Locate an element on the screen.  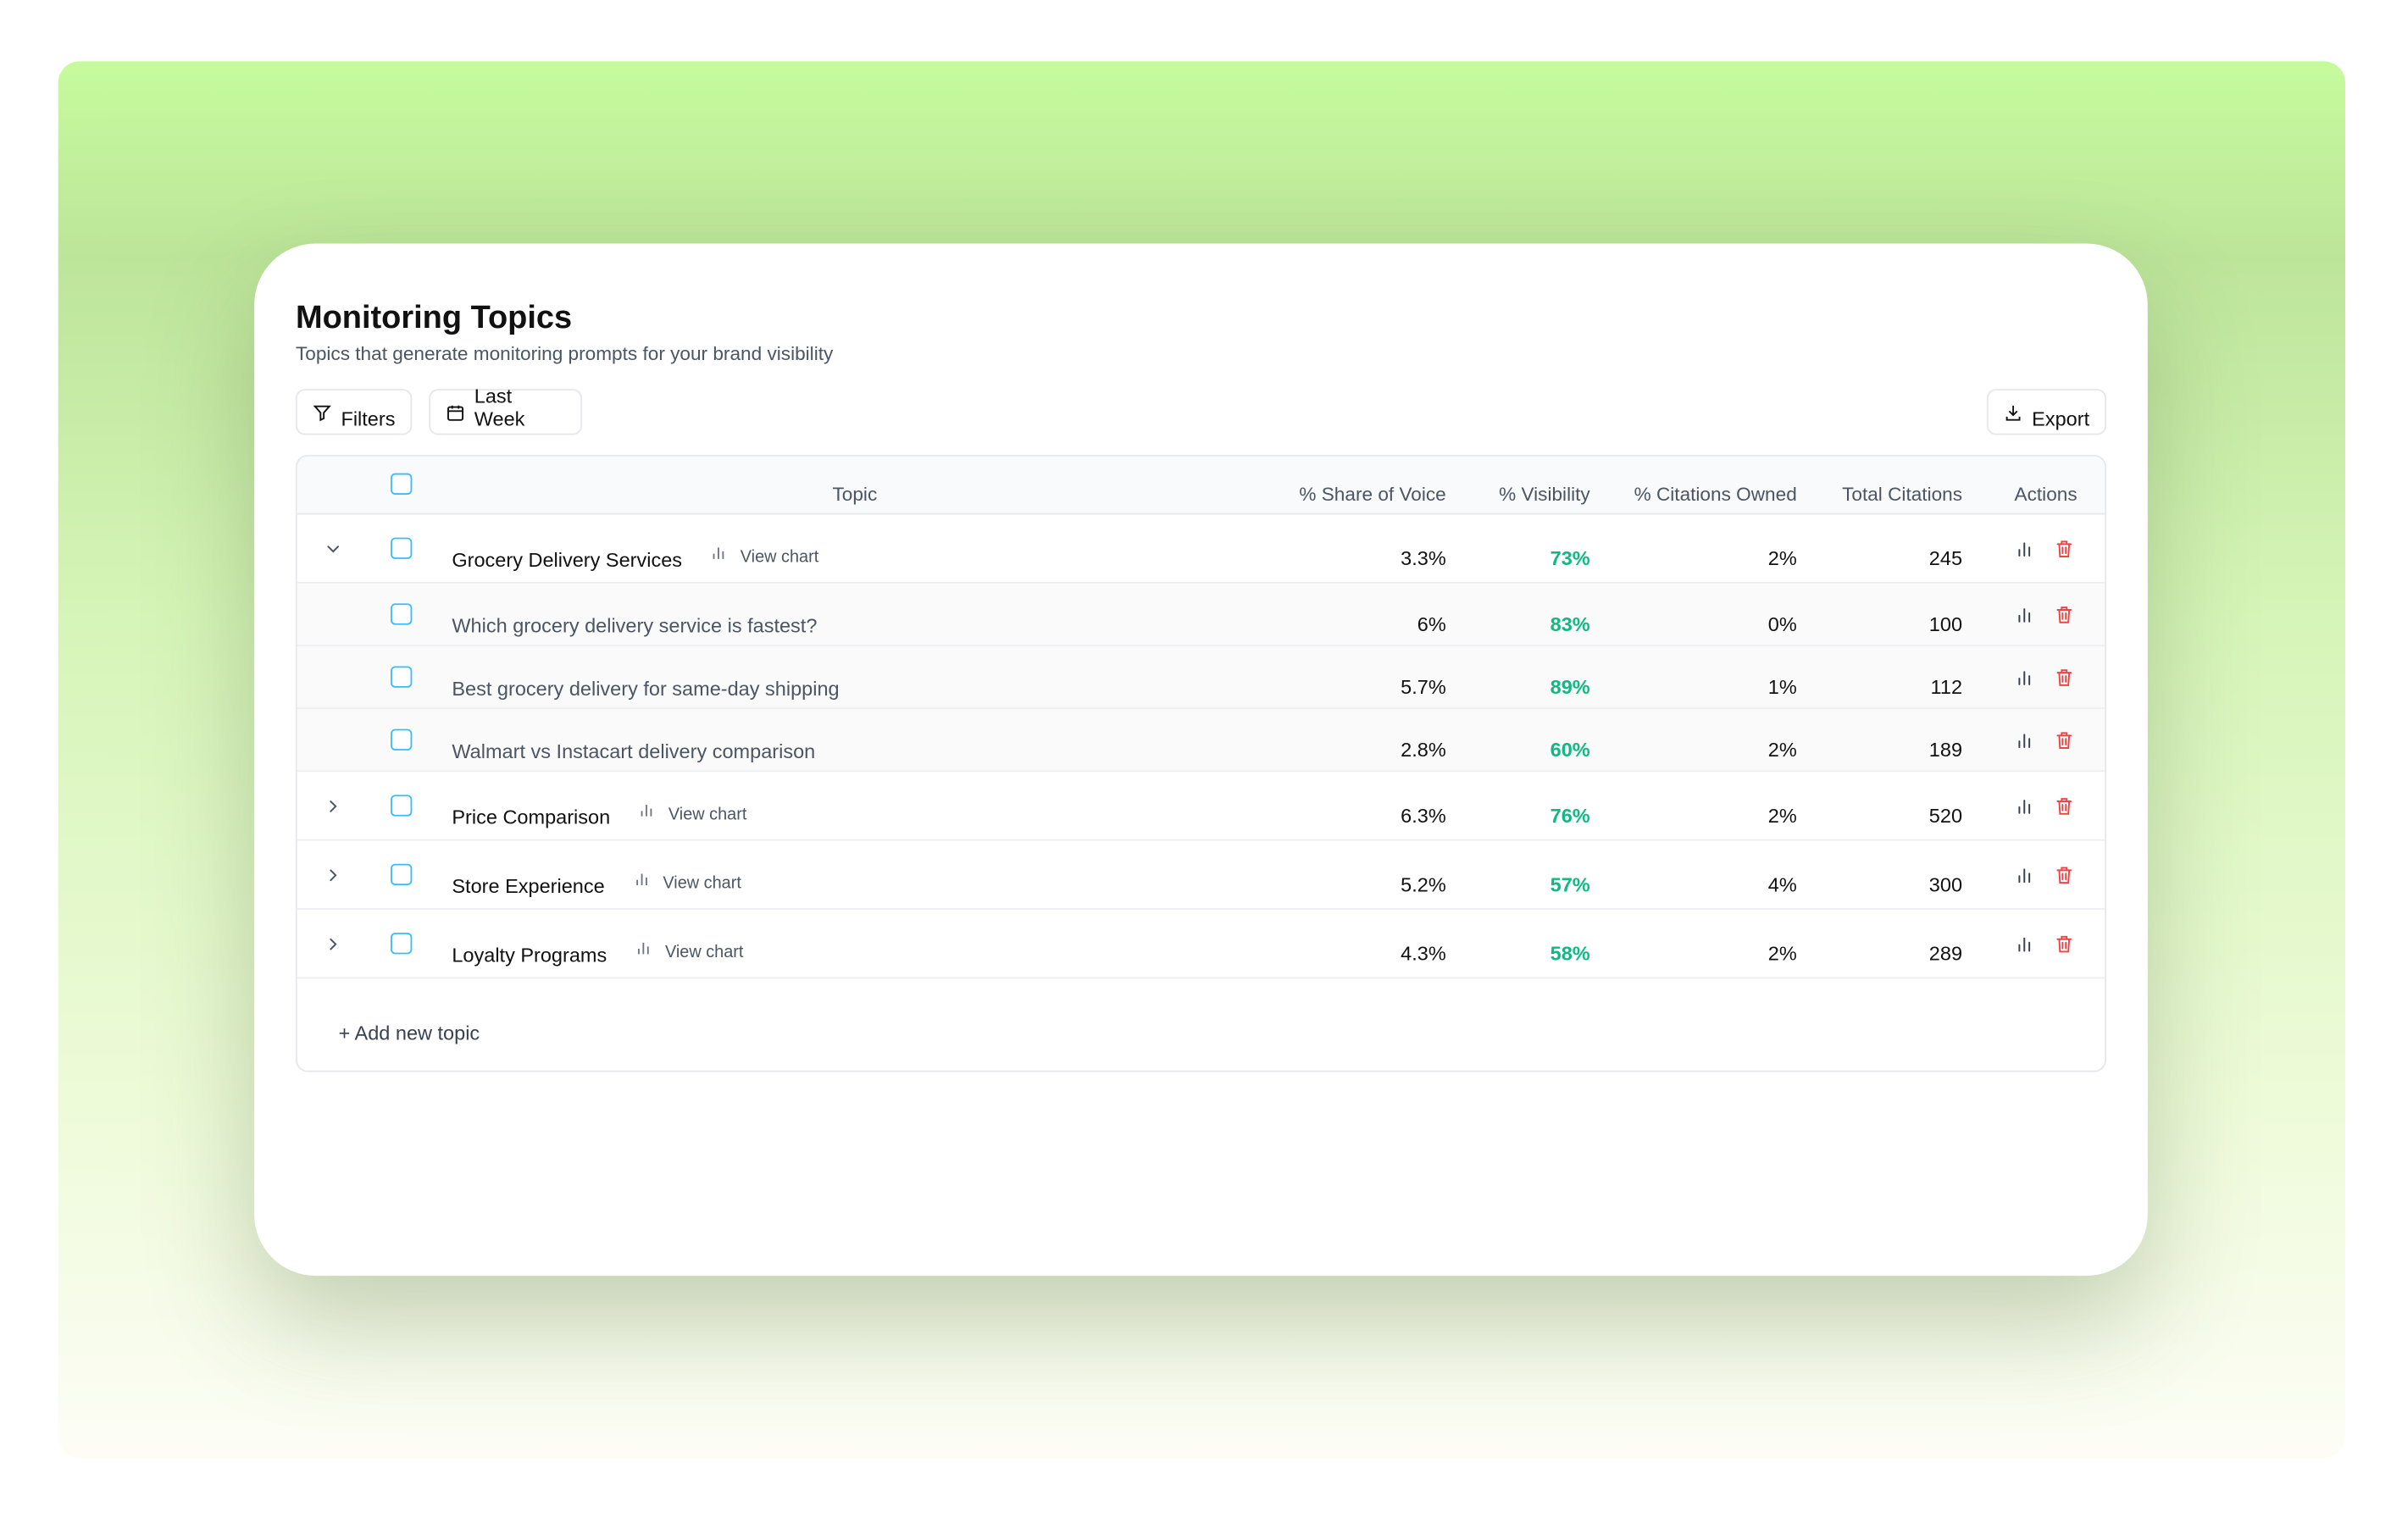
total-citations-cell: 112 is located at coordinates (1947, 687).